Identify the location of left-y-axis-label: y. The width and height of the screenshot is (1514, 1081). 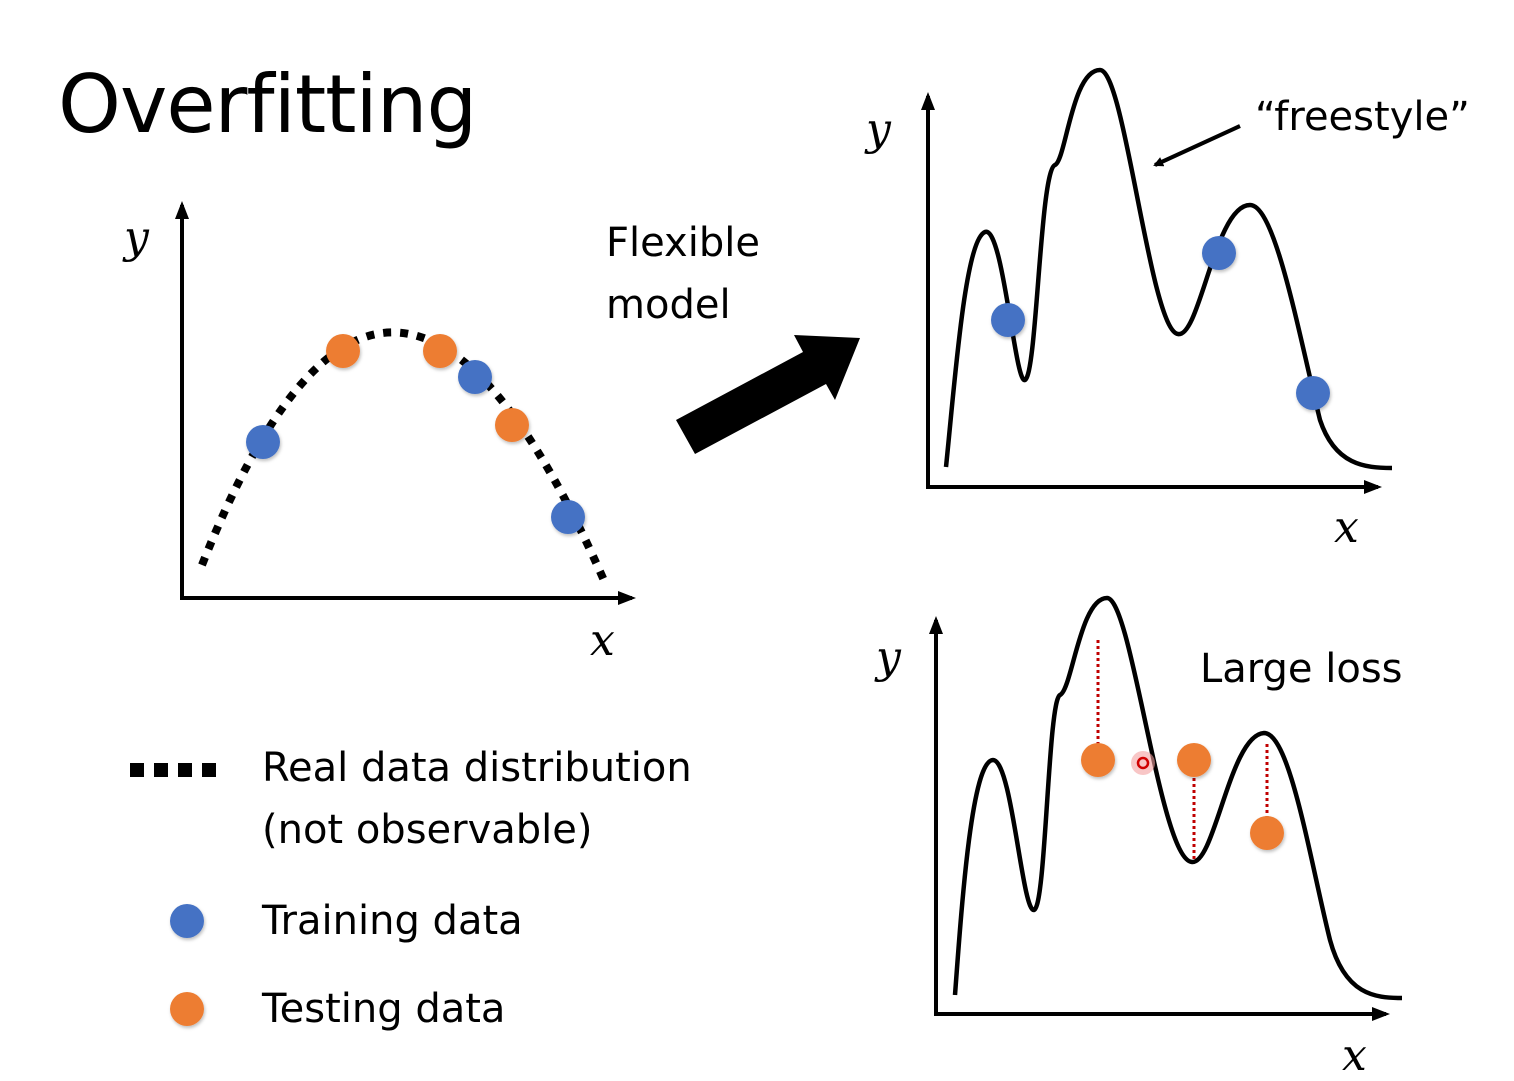
(136, 237).